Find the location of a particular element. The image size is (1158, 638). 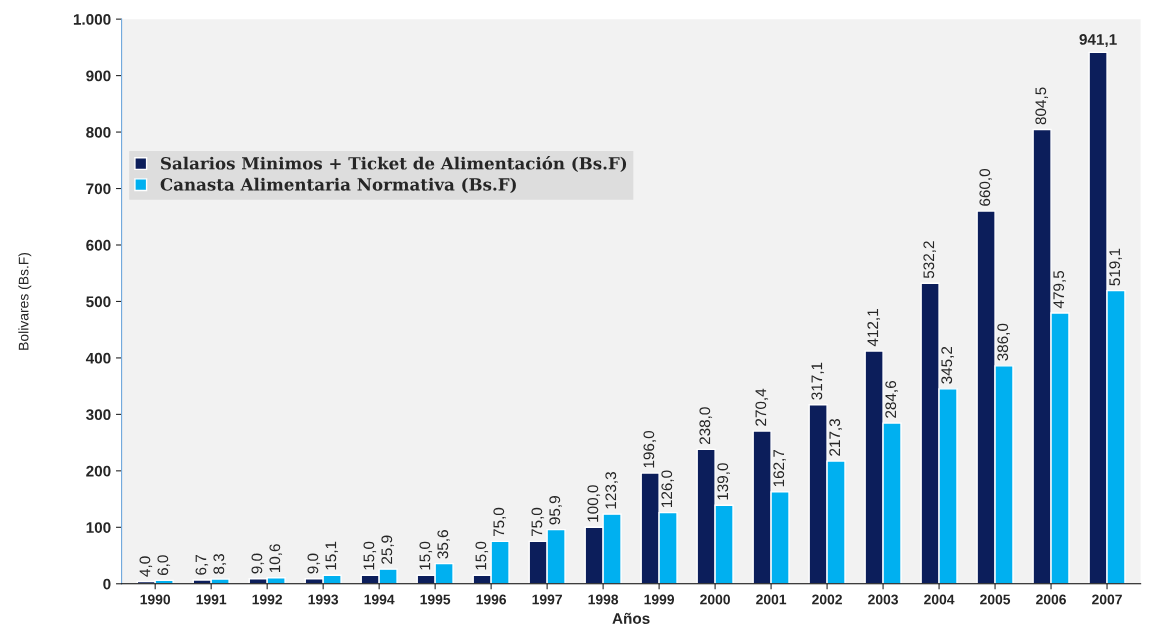

data-label: 238,0 is located at coordinates (706, 426).